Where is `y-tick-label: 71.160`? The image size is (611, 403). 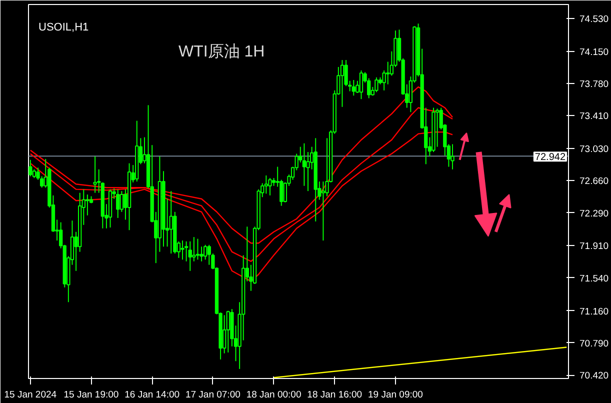
y-tick-label: 71.160 is located at coordinates (594, 312).